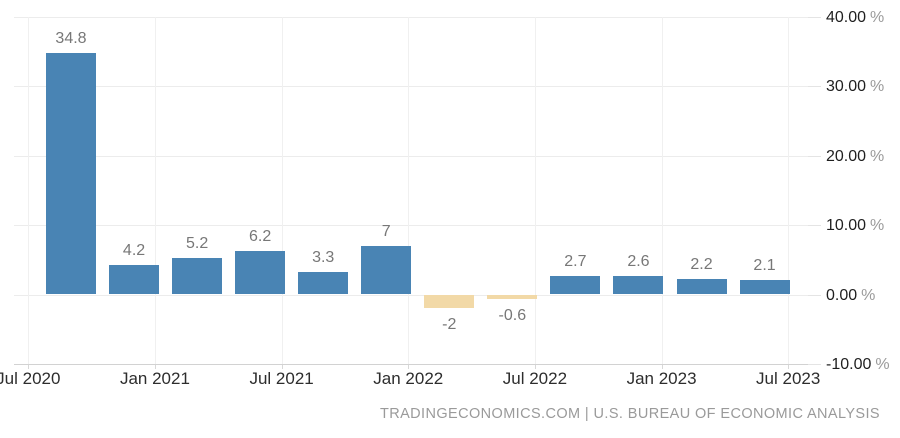  I want to click on y-tick-label: 10.00%, so click(855, 226).